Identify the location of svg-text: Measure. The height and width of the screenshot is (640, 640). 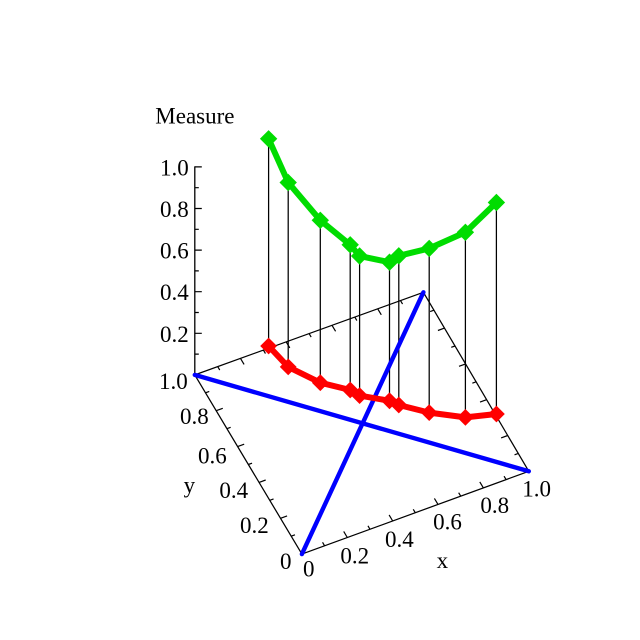
(194, 115).